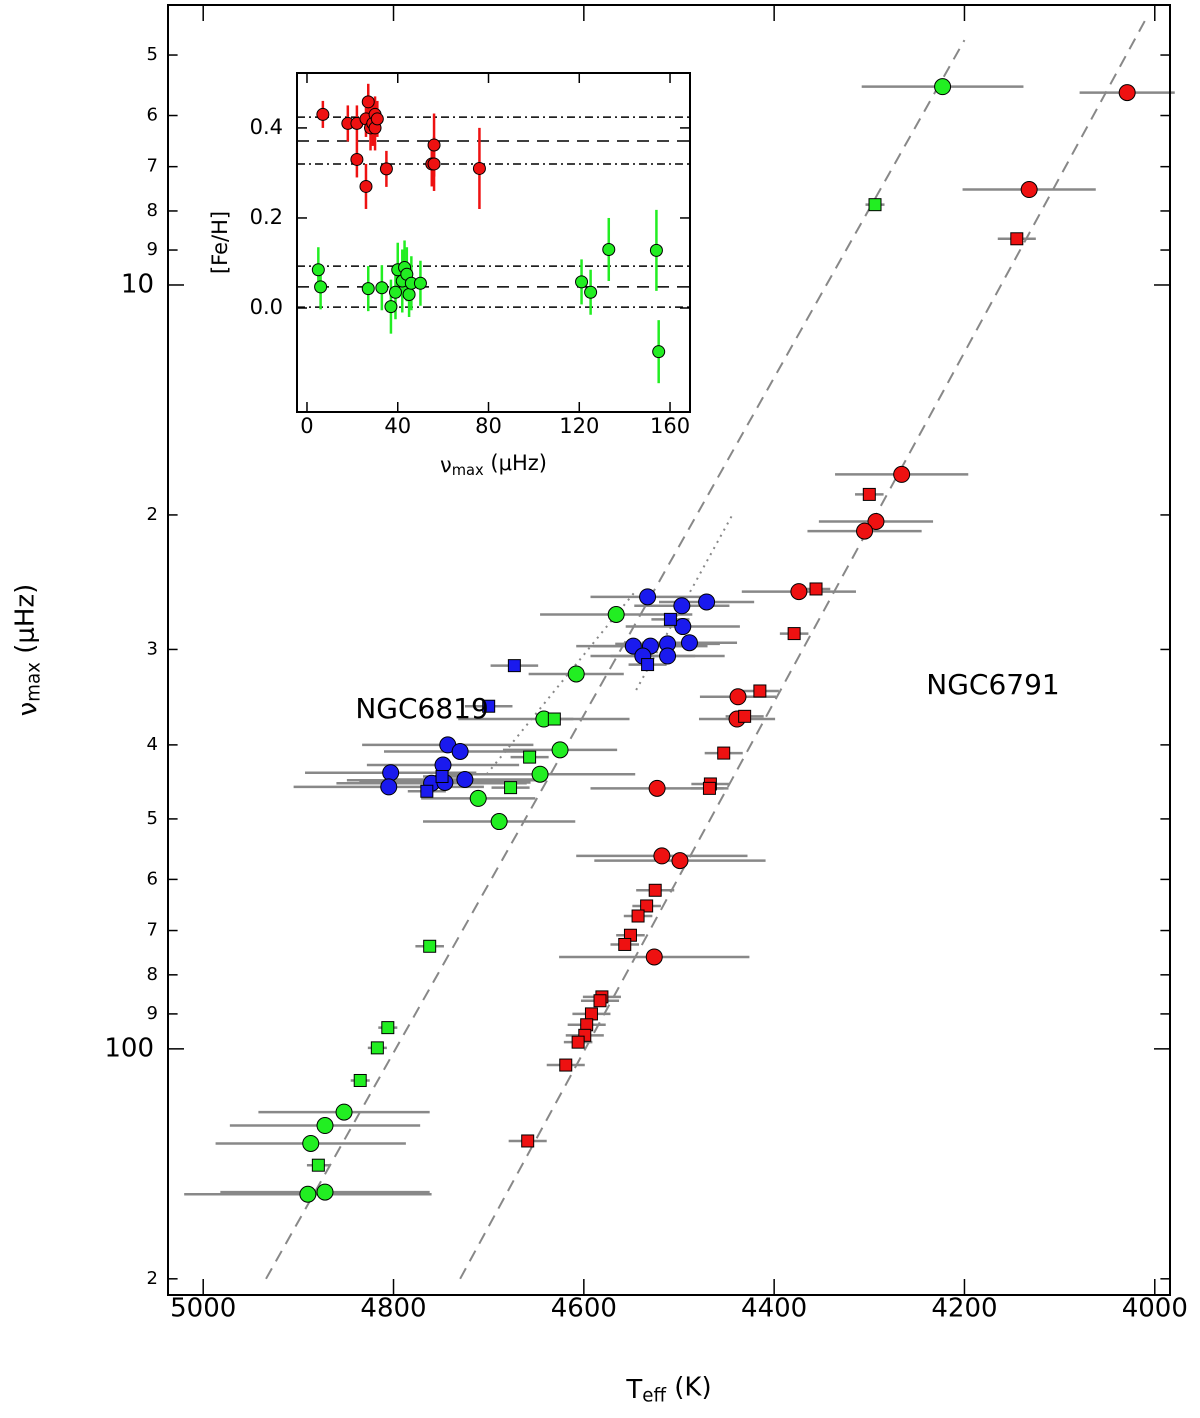 The image size is (1200, 1418). I want to click on y-tick-label: 4, so click(152, 744).